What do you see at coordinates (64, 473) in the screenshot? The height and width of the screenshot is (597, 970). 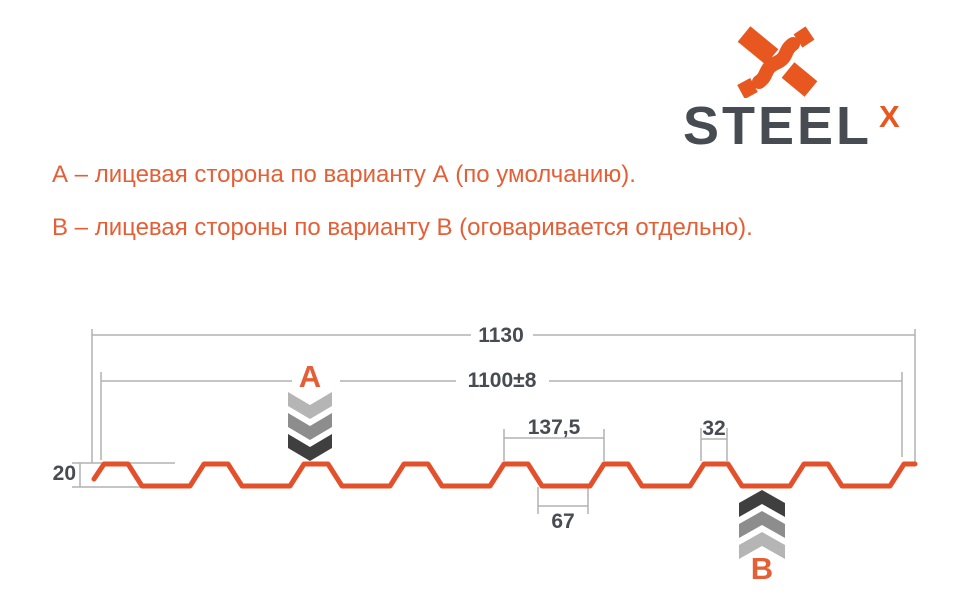 I see `dimension-height: 20` at bounding box center [64, 473].